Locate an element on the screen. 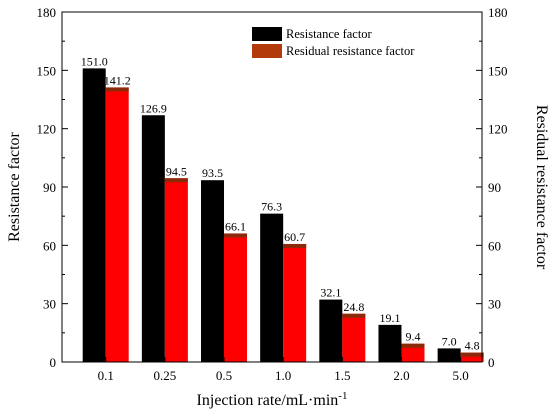  data-label-residual-4: 24.8 is located at coordinates (353, 307).